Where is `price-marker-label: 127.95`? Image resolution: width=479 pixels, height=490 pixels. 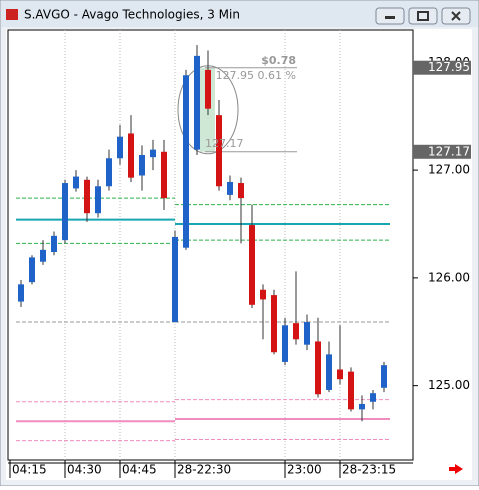 price-marker-label: 127.95 is located at coordinates (449, 67).